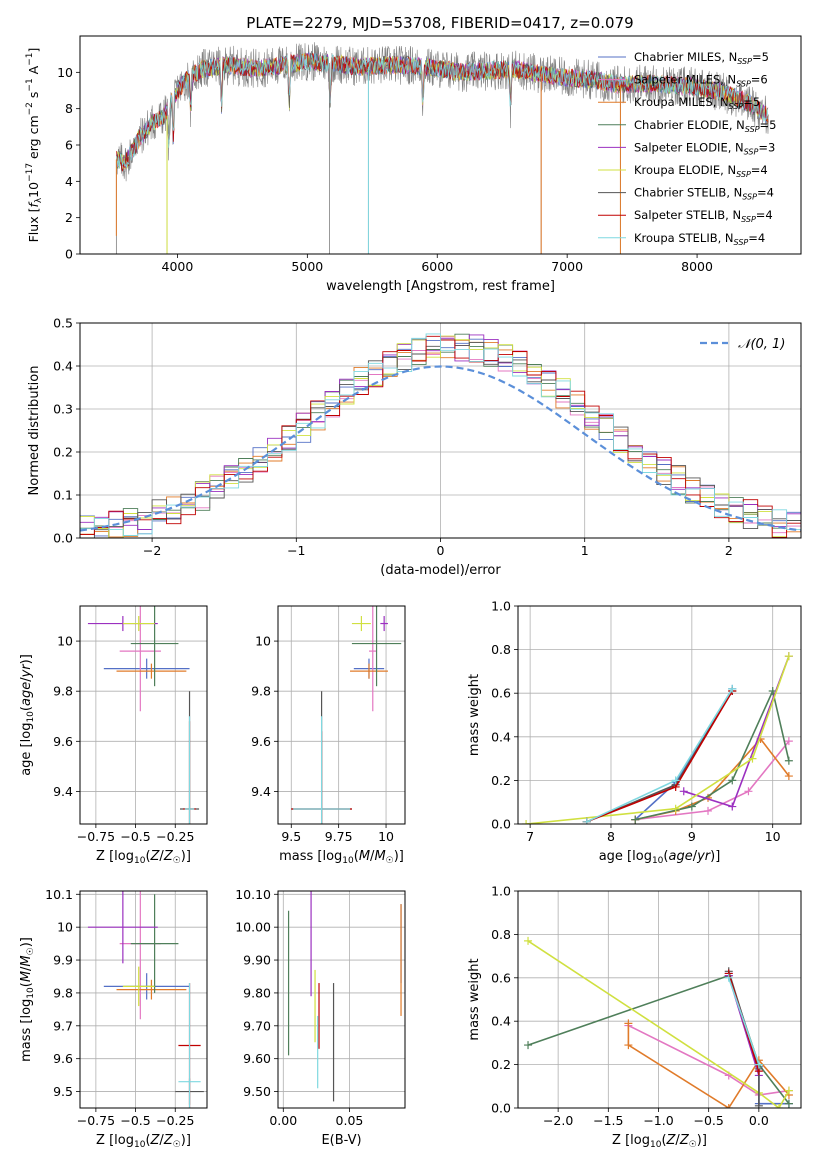  What do you see at coordinates (27, 715) in the screenshot?
I see `y-axis-label: age [log10(age/yr)]` at bounding box center [27, 715].